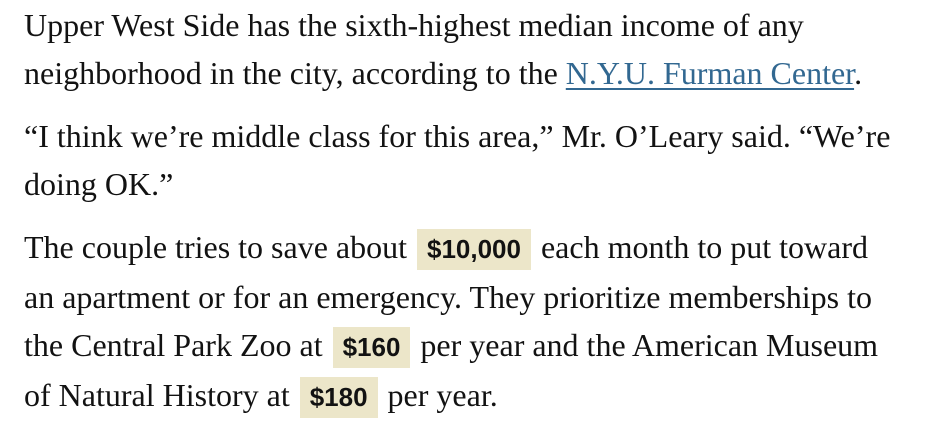 The height and width of the screenshot is (422, 934). What do you see at coordinates (858, 73) in the screenshot?
I see `text-run: .` at bounding box center [858, 73].